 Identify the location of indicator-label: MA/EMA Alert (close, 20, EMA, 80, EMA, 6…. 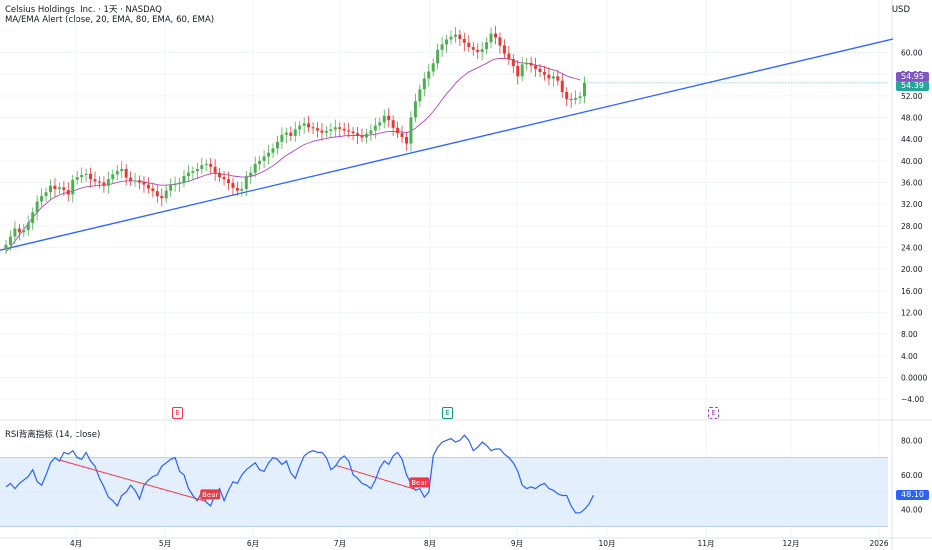
(110, 20).